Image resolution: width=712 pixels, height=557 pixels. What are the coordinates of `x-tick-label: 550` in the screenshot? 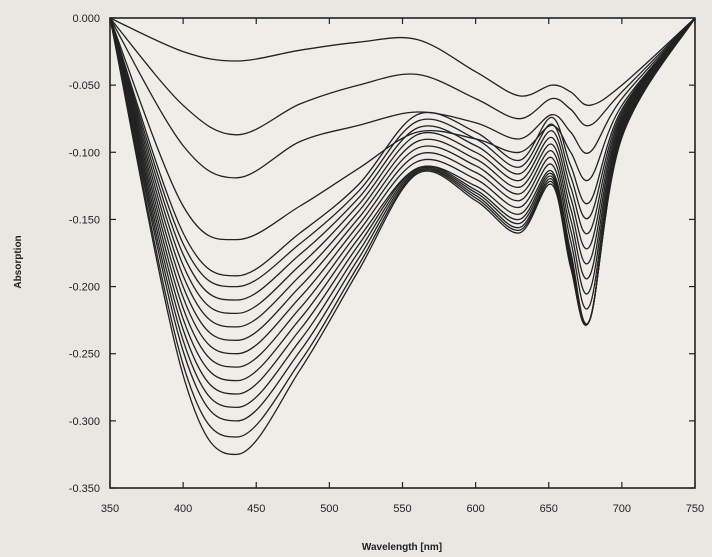 It's located at (402, 509).